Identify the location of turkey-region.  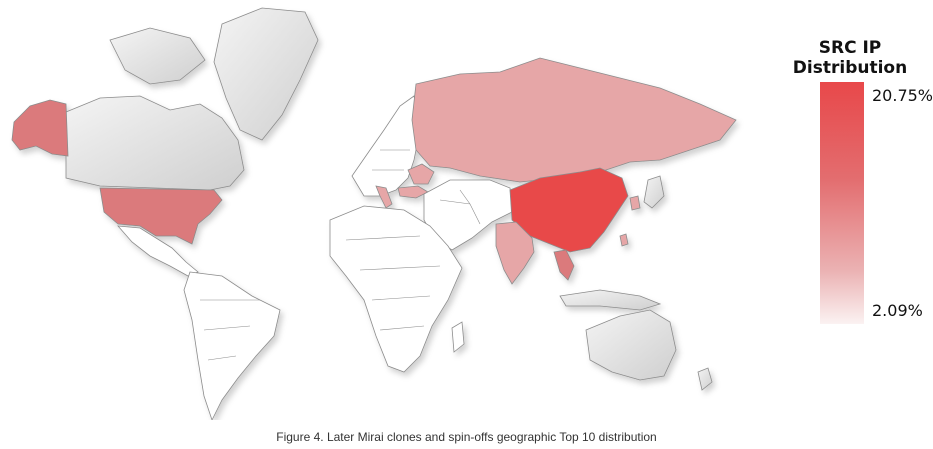
(413, 192).